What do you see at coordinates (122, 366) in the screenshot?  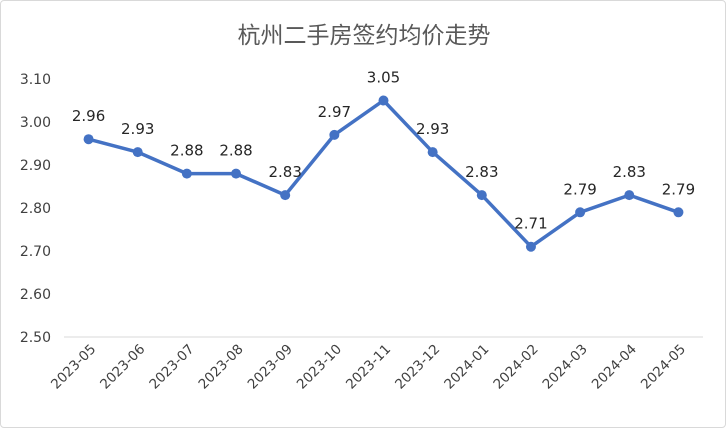 I see `x-tick-label: 2023-06` at bounding box center [122, 366].